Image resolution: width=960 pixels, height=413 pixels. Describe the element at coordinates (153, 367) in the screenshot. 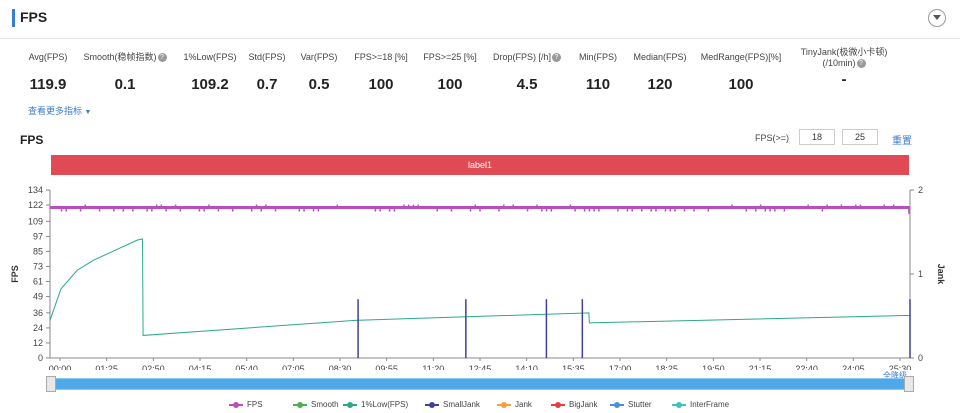

I see `x-tick-label: 02:50` at that location.